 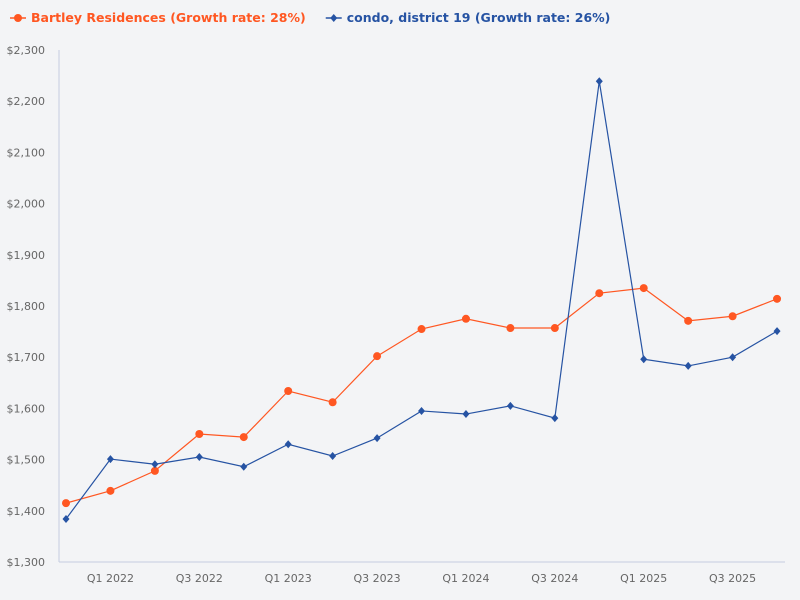 I want to click on y-tick-label: $2,200, so click(x=26, y=101).